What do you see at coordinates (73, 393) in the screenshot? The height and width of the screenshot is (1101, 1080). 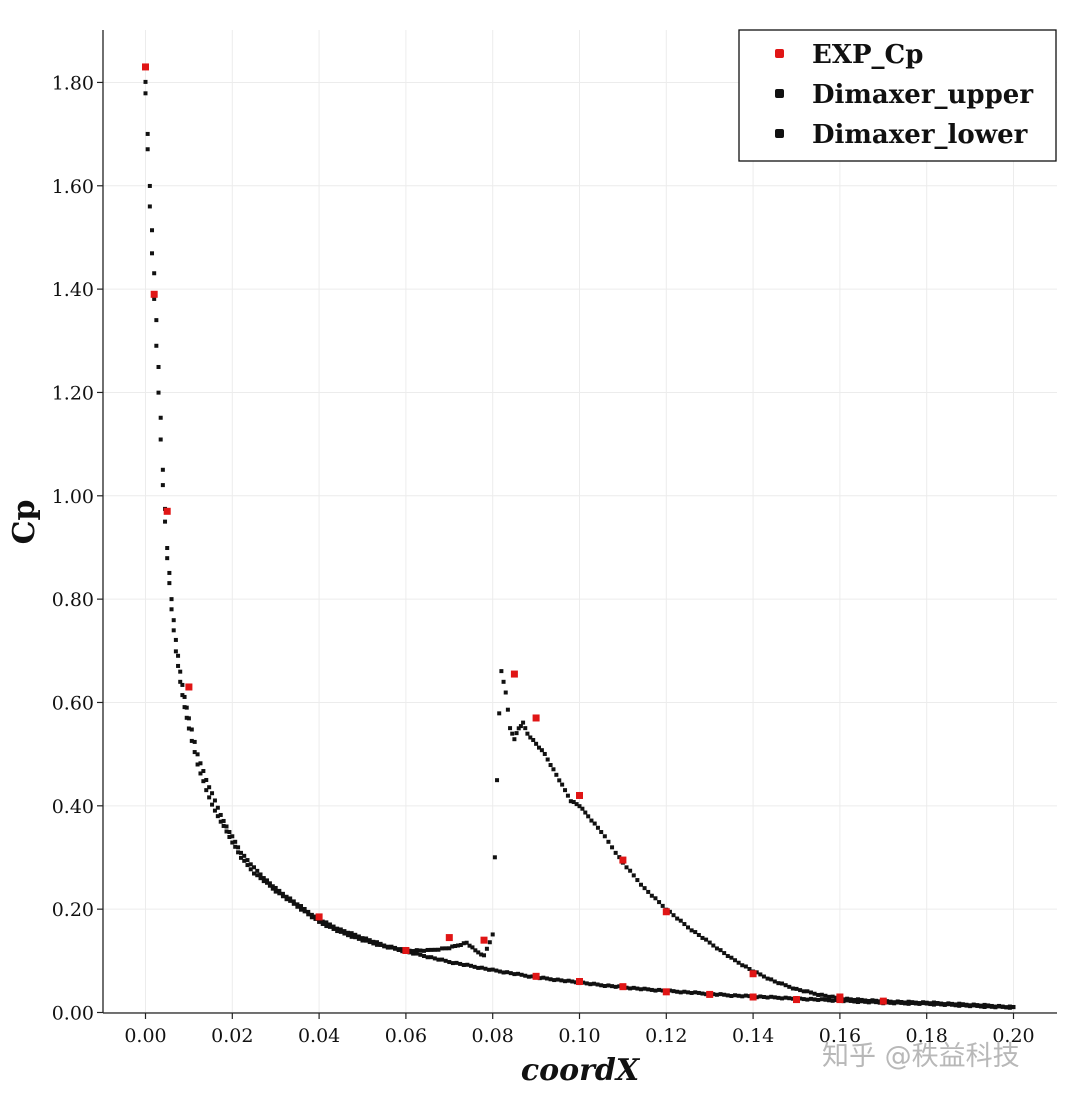 I see `y-tick-label: 1.20` at bounding box center [73, 393].